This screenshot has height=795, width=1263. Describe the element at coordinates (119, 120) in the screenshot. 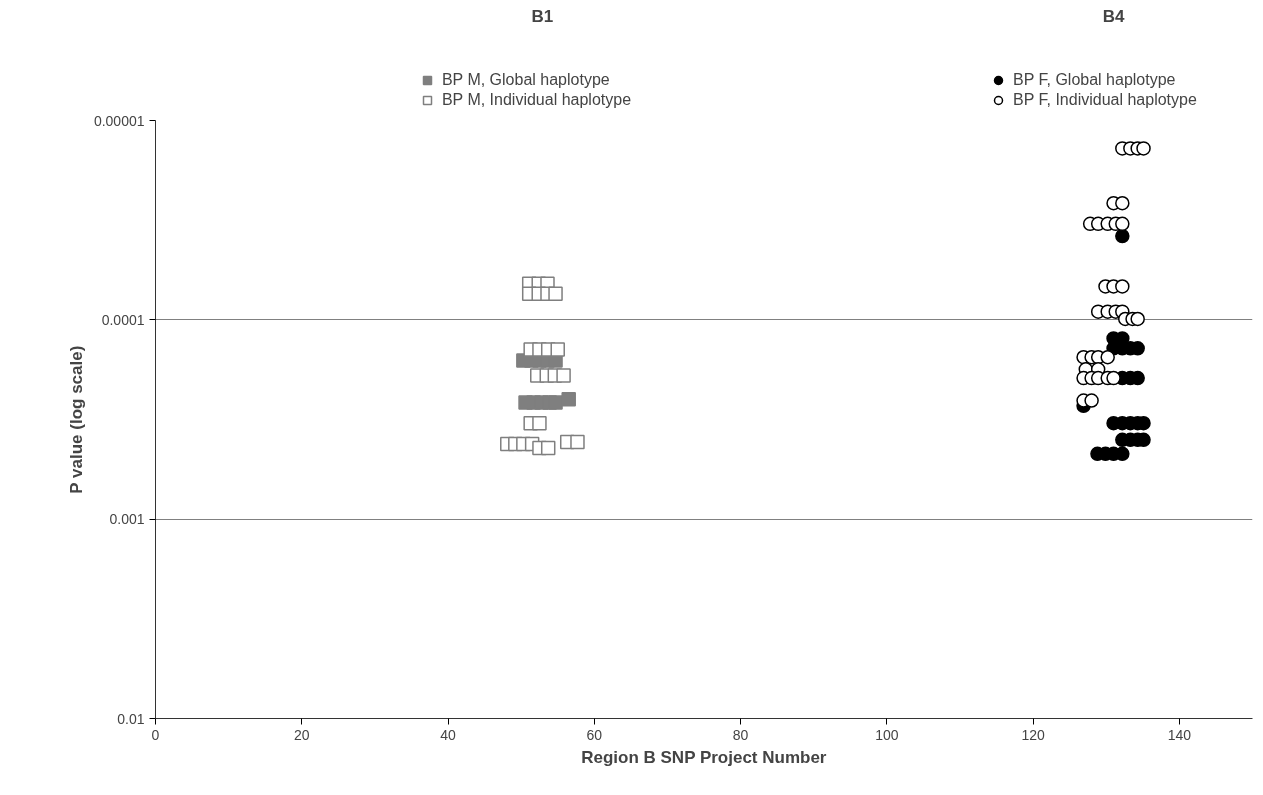

I see `y-tick-label: 0.00001` at that location.